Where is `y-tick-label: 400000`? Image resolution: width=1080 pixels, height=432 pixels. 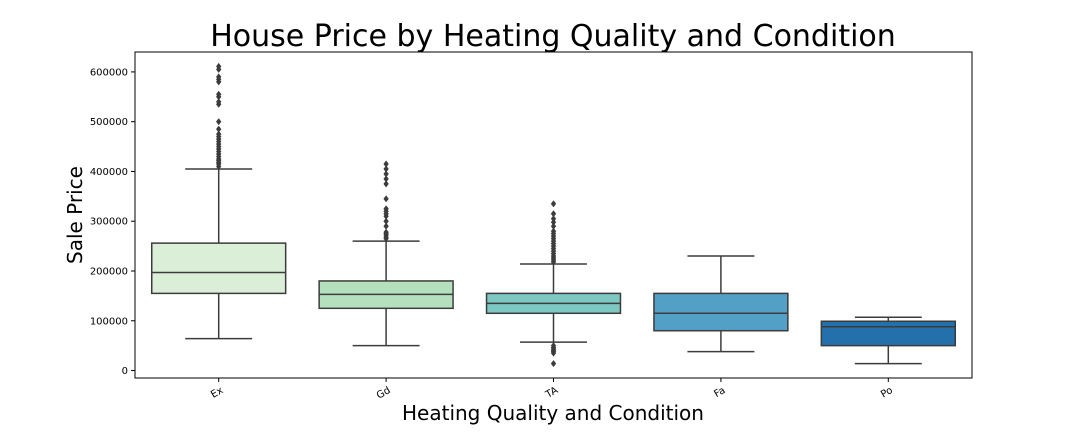
y-tick-label: 400000 is located at coordinates (109, 172).